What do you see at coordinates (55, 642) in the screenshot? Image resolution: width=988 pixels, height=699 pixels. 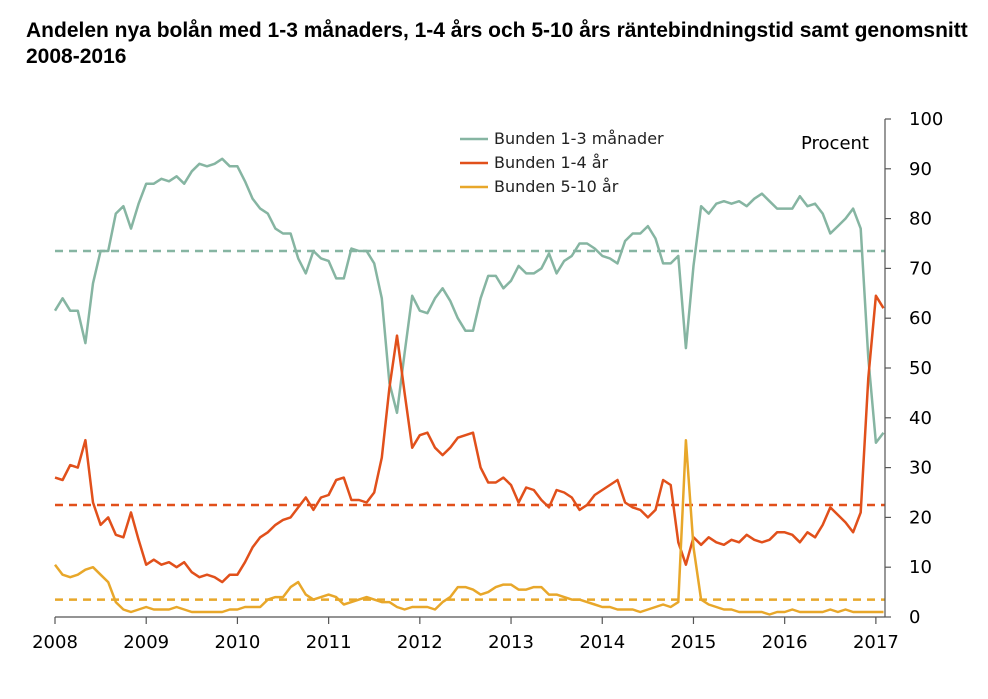 I see `x-tick-label: 2008` at bounding box center [55, 642].